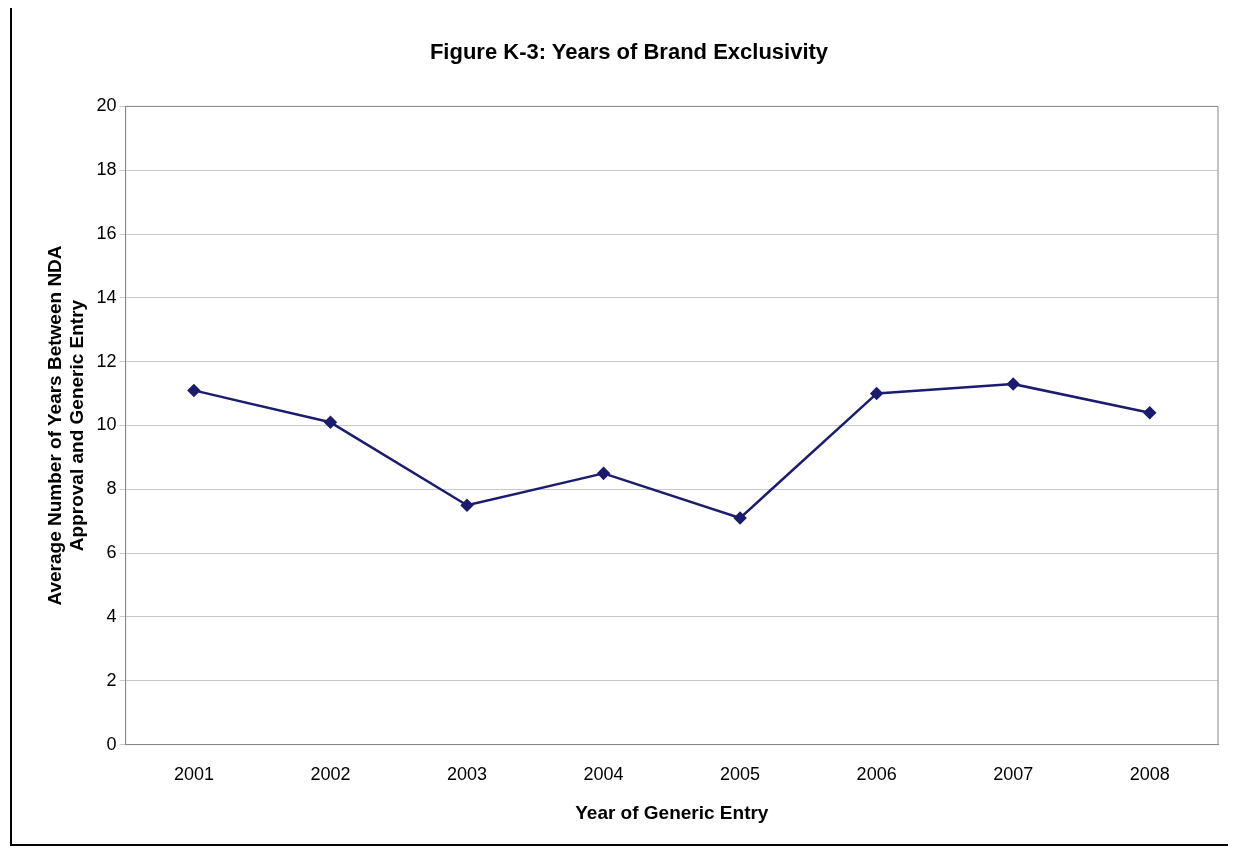 Image resolution: width=1234 pixels, height=849 pixels. I want to click on y-tick-label: 2, so click(111, 679).